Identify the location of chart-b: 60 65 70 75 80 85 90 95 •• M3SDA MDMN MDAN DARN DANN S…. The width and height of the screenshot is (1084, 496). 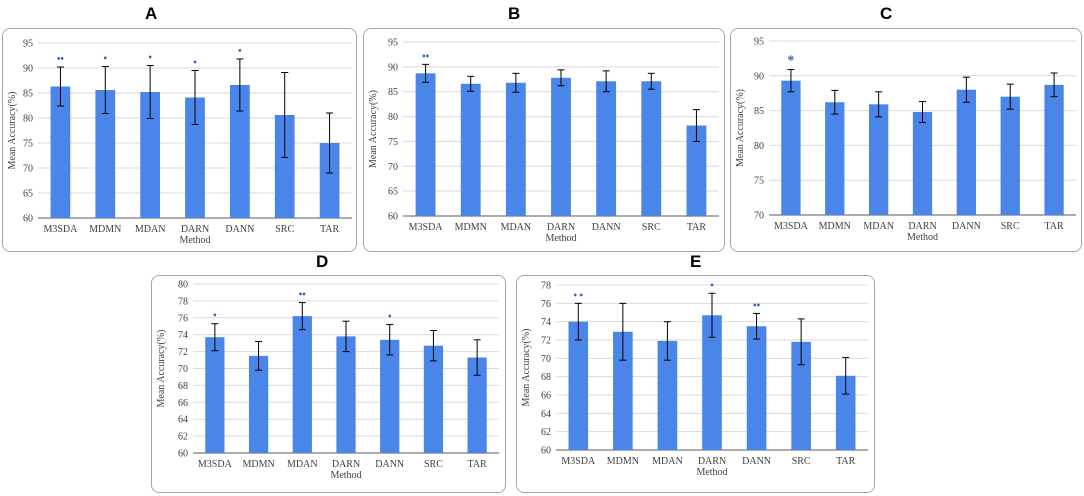
(543, 141).